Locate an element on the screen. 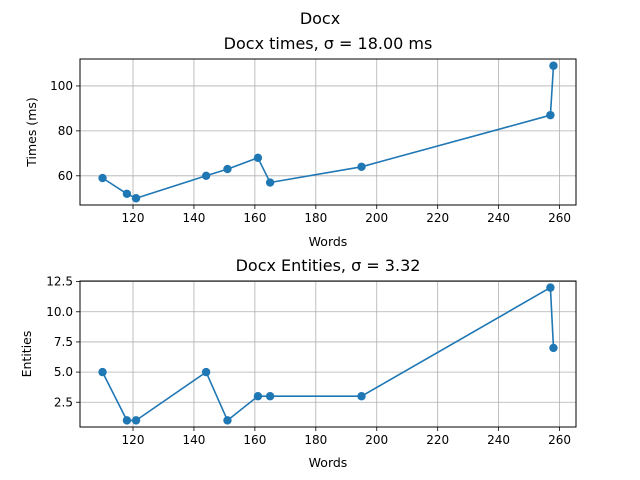  times-chart-x-label: Words is located at coordinates (328, 241).